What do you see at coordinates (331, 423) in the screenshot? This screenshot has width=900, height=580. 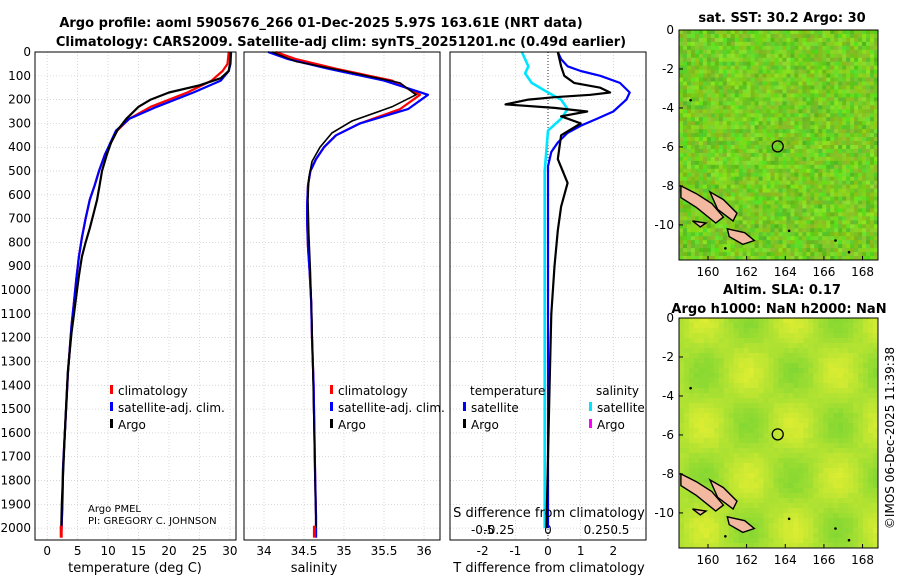 I see `legend-swatch` at bounding box center [331, 423].